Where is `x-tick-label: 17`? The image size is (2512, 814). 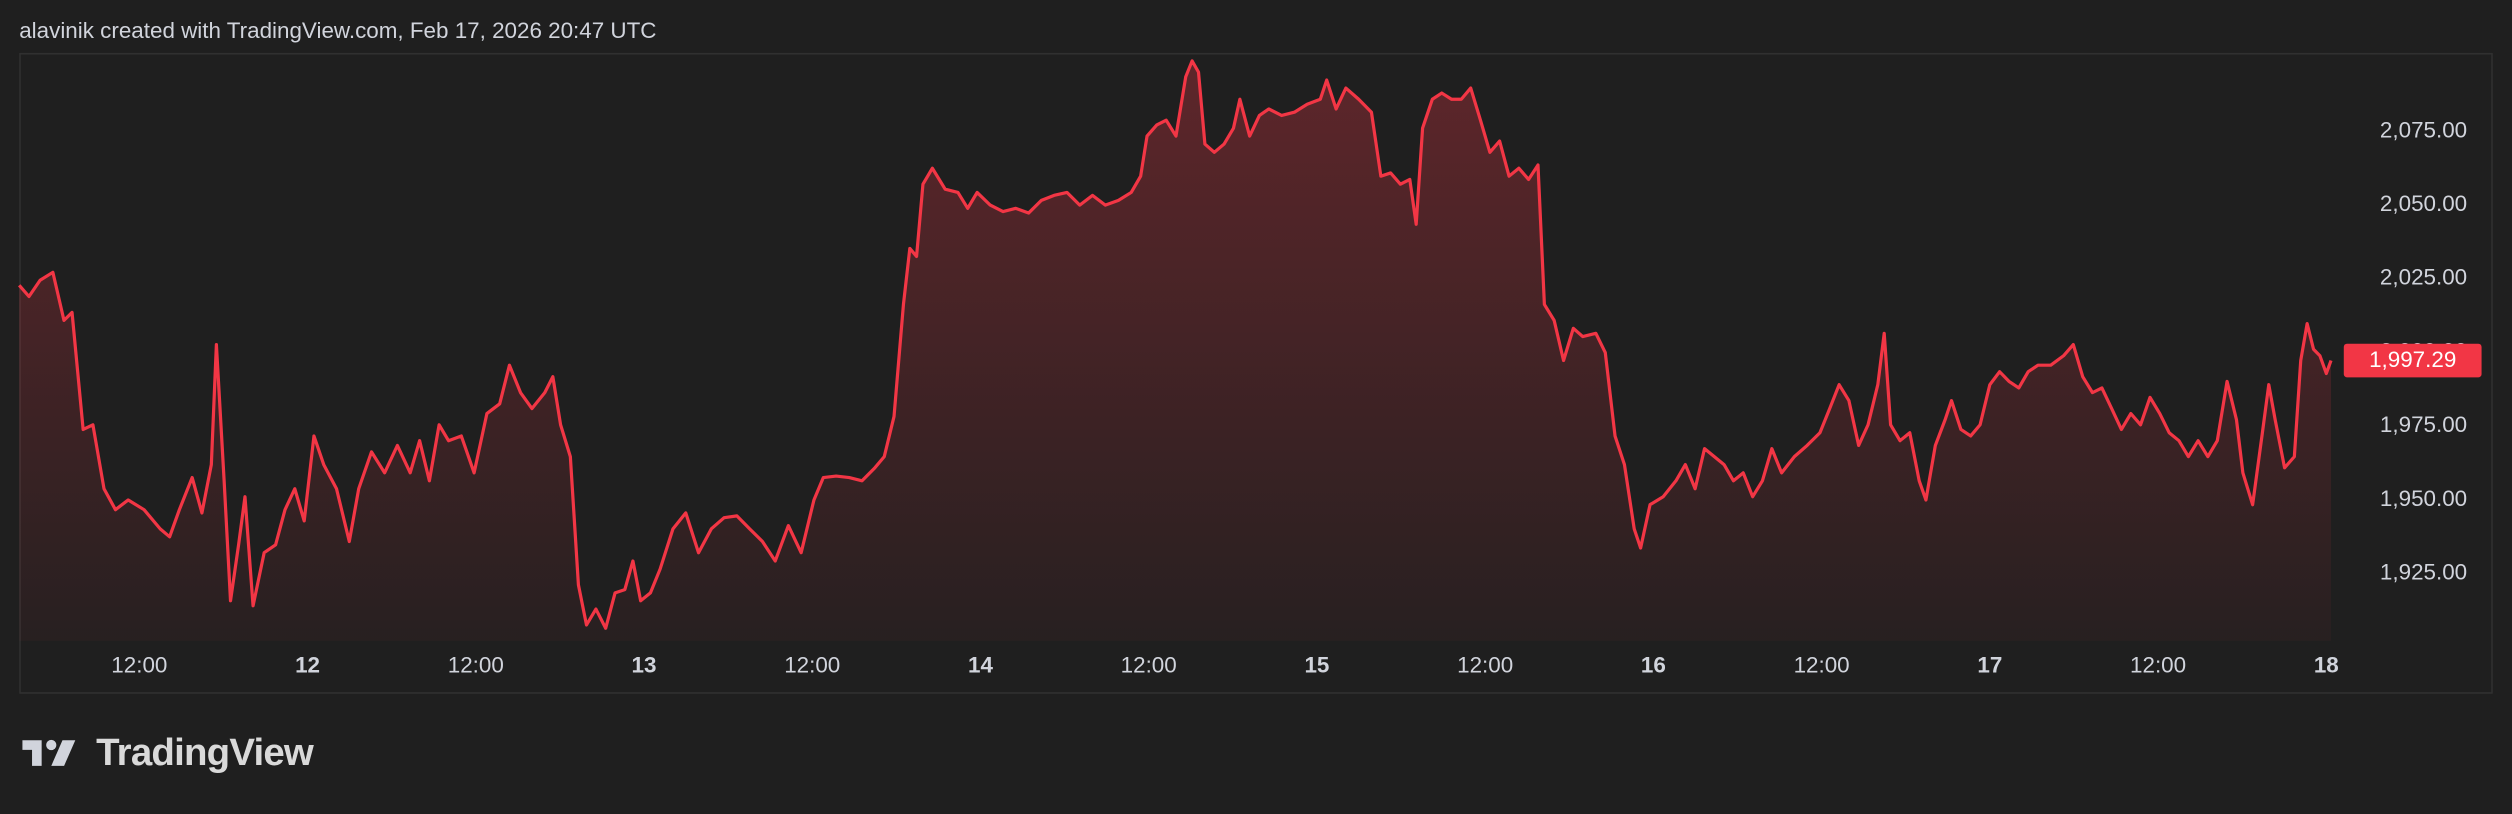
x-tick-label: 17 is located at coordinates (1989, 664).